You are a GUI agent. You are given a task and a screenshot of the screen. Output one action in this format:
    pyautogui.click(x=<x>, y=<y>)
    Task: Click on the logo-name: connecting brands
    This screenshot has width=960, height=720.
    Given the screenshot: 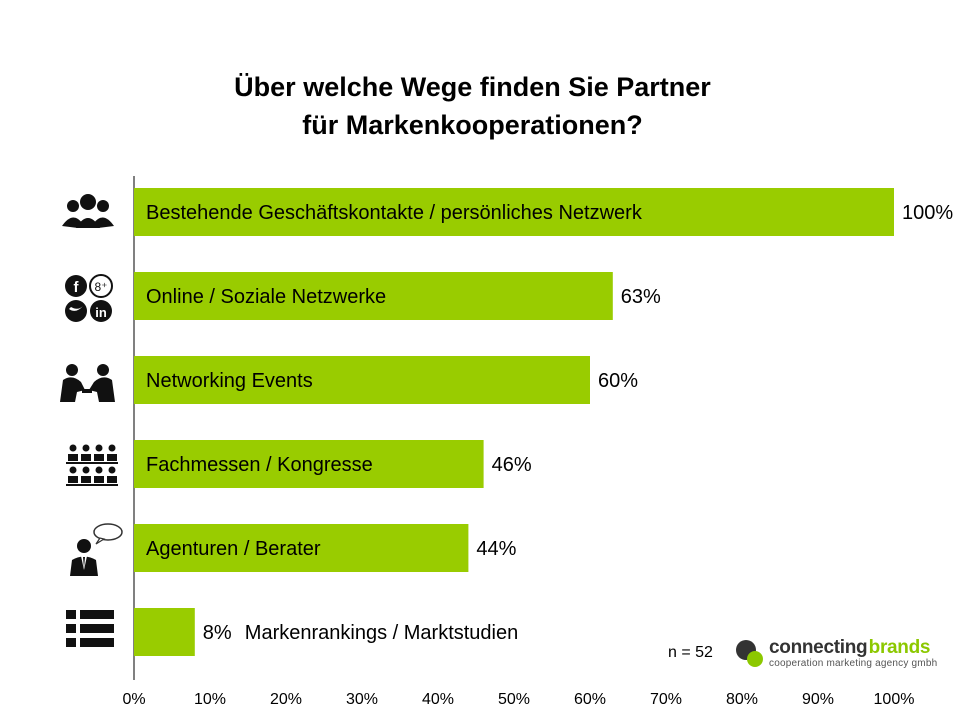 What is the action you would take?
    pyautogui.click(x=849, y=648)
    